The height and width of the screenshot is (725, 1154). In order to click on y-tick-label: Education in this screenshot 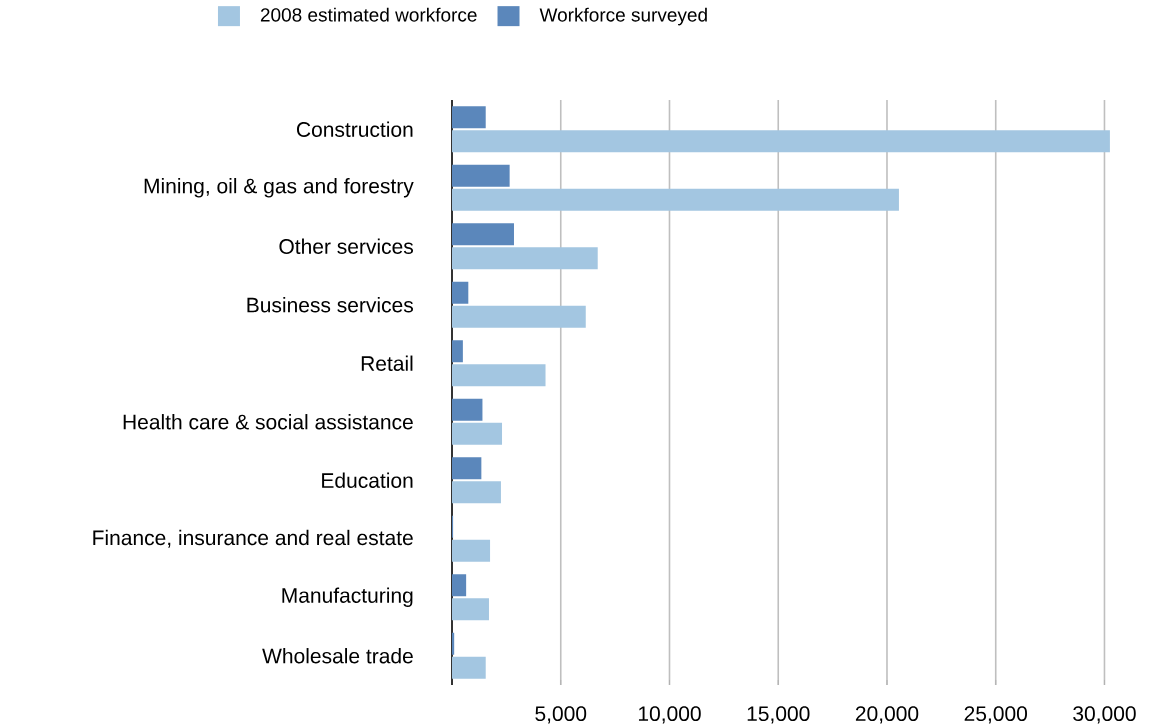, I will do `click(367, 480)`.